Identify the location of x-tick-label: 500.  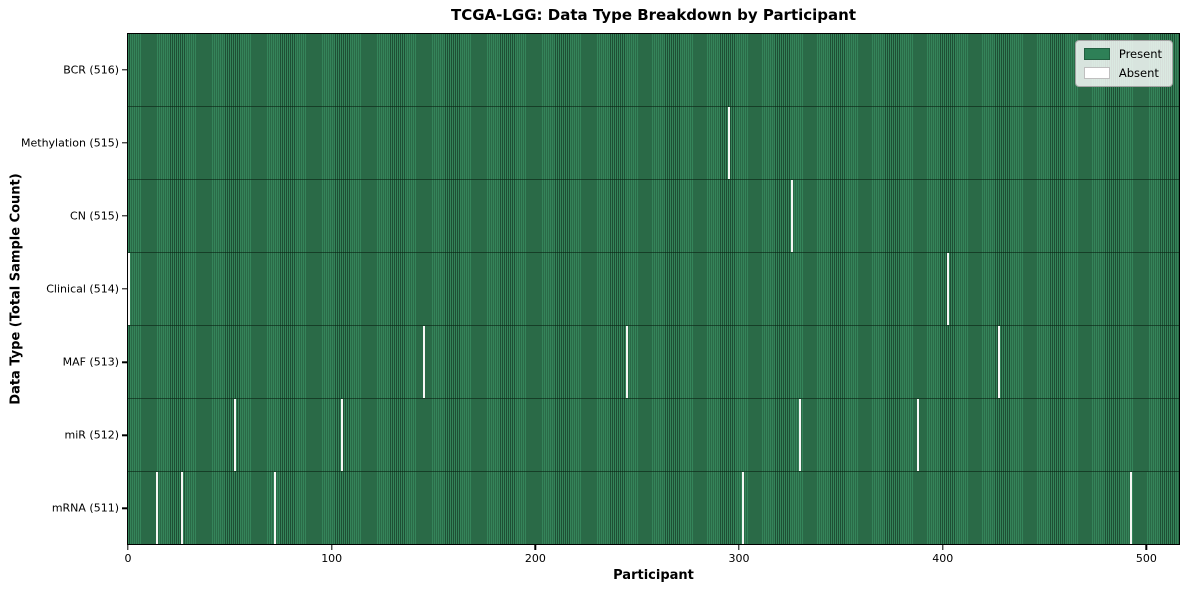
(1146, 558).